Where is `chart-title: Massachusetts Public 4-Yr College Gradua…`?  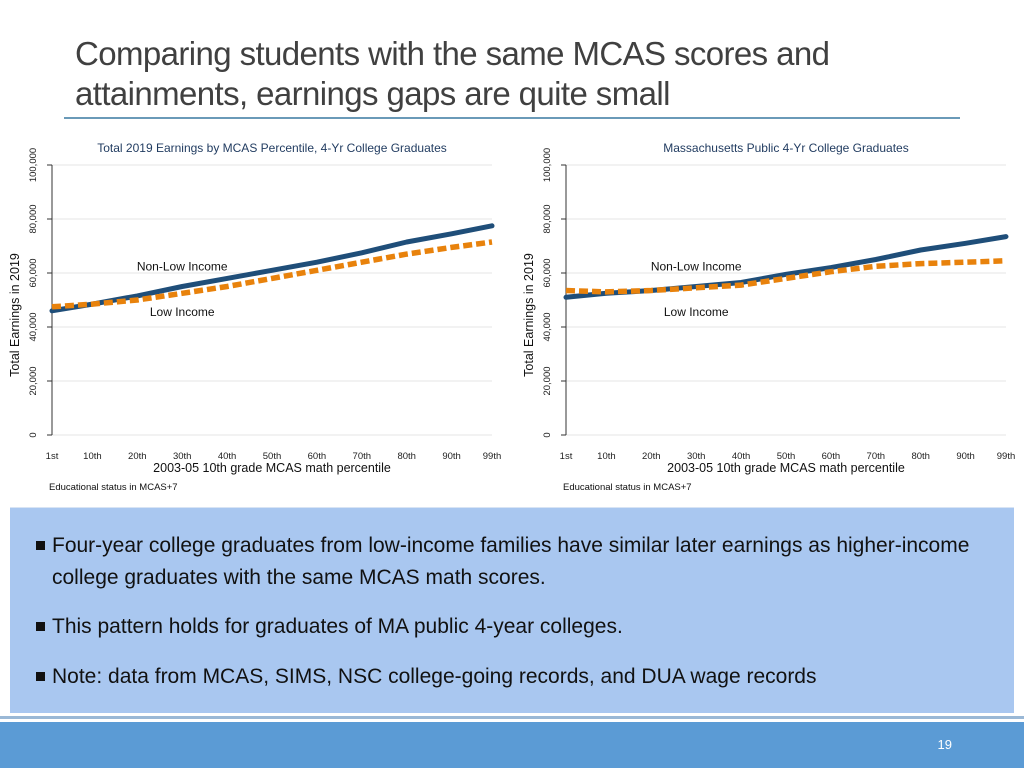
chart-title: Massachusetts Public 4-Yr College Gradua… is located at coordinates (785, 148).